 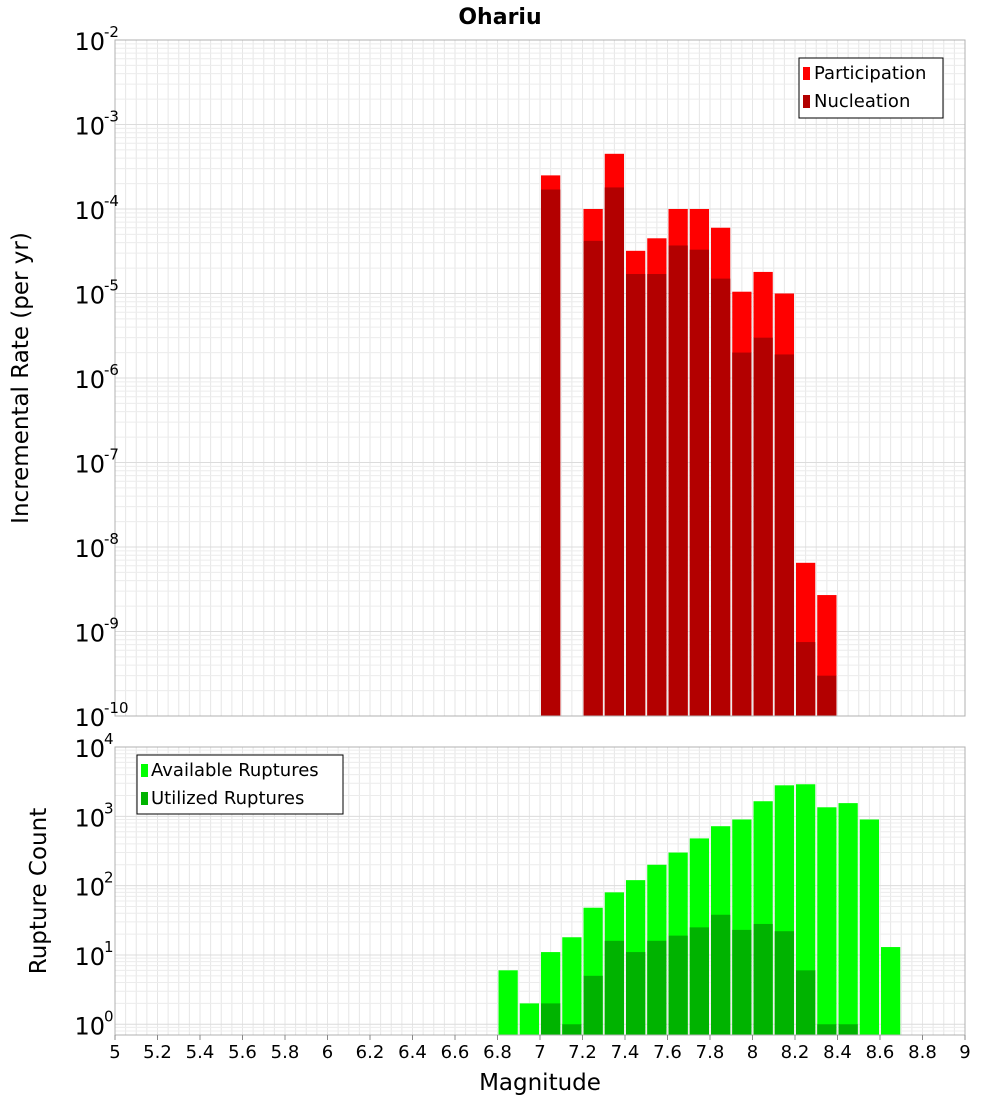 I want to click on rate-legend: Participation Nucleation, so click(x=871, y=88).